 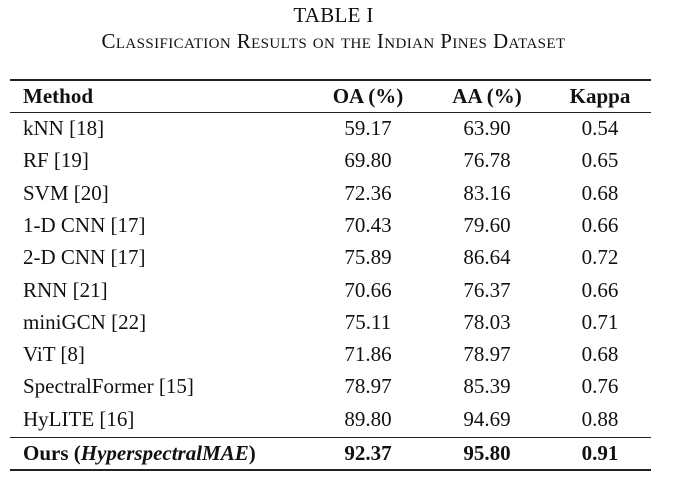 What do you see at coordinates (487, 160) in the screenshot?
I see `cell-aa: 76.78` at bounding box center [487, 160].